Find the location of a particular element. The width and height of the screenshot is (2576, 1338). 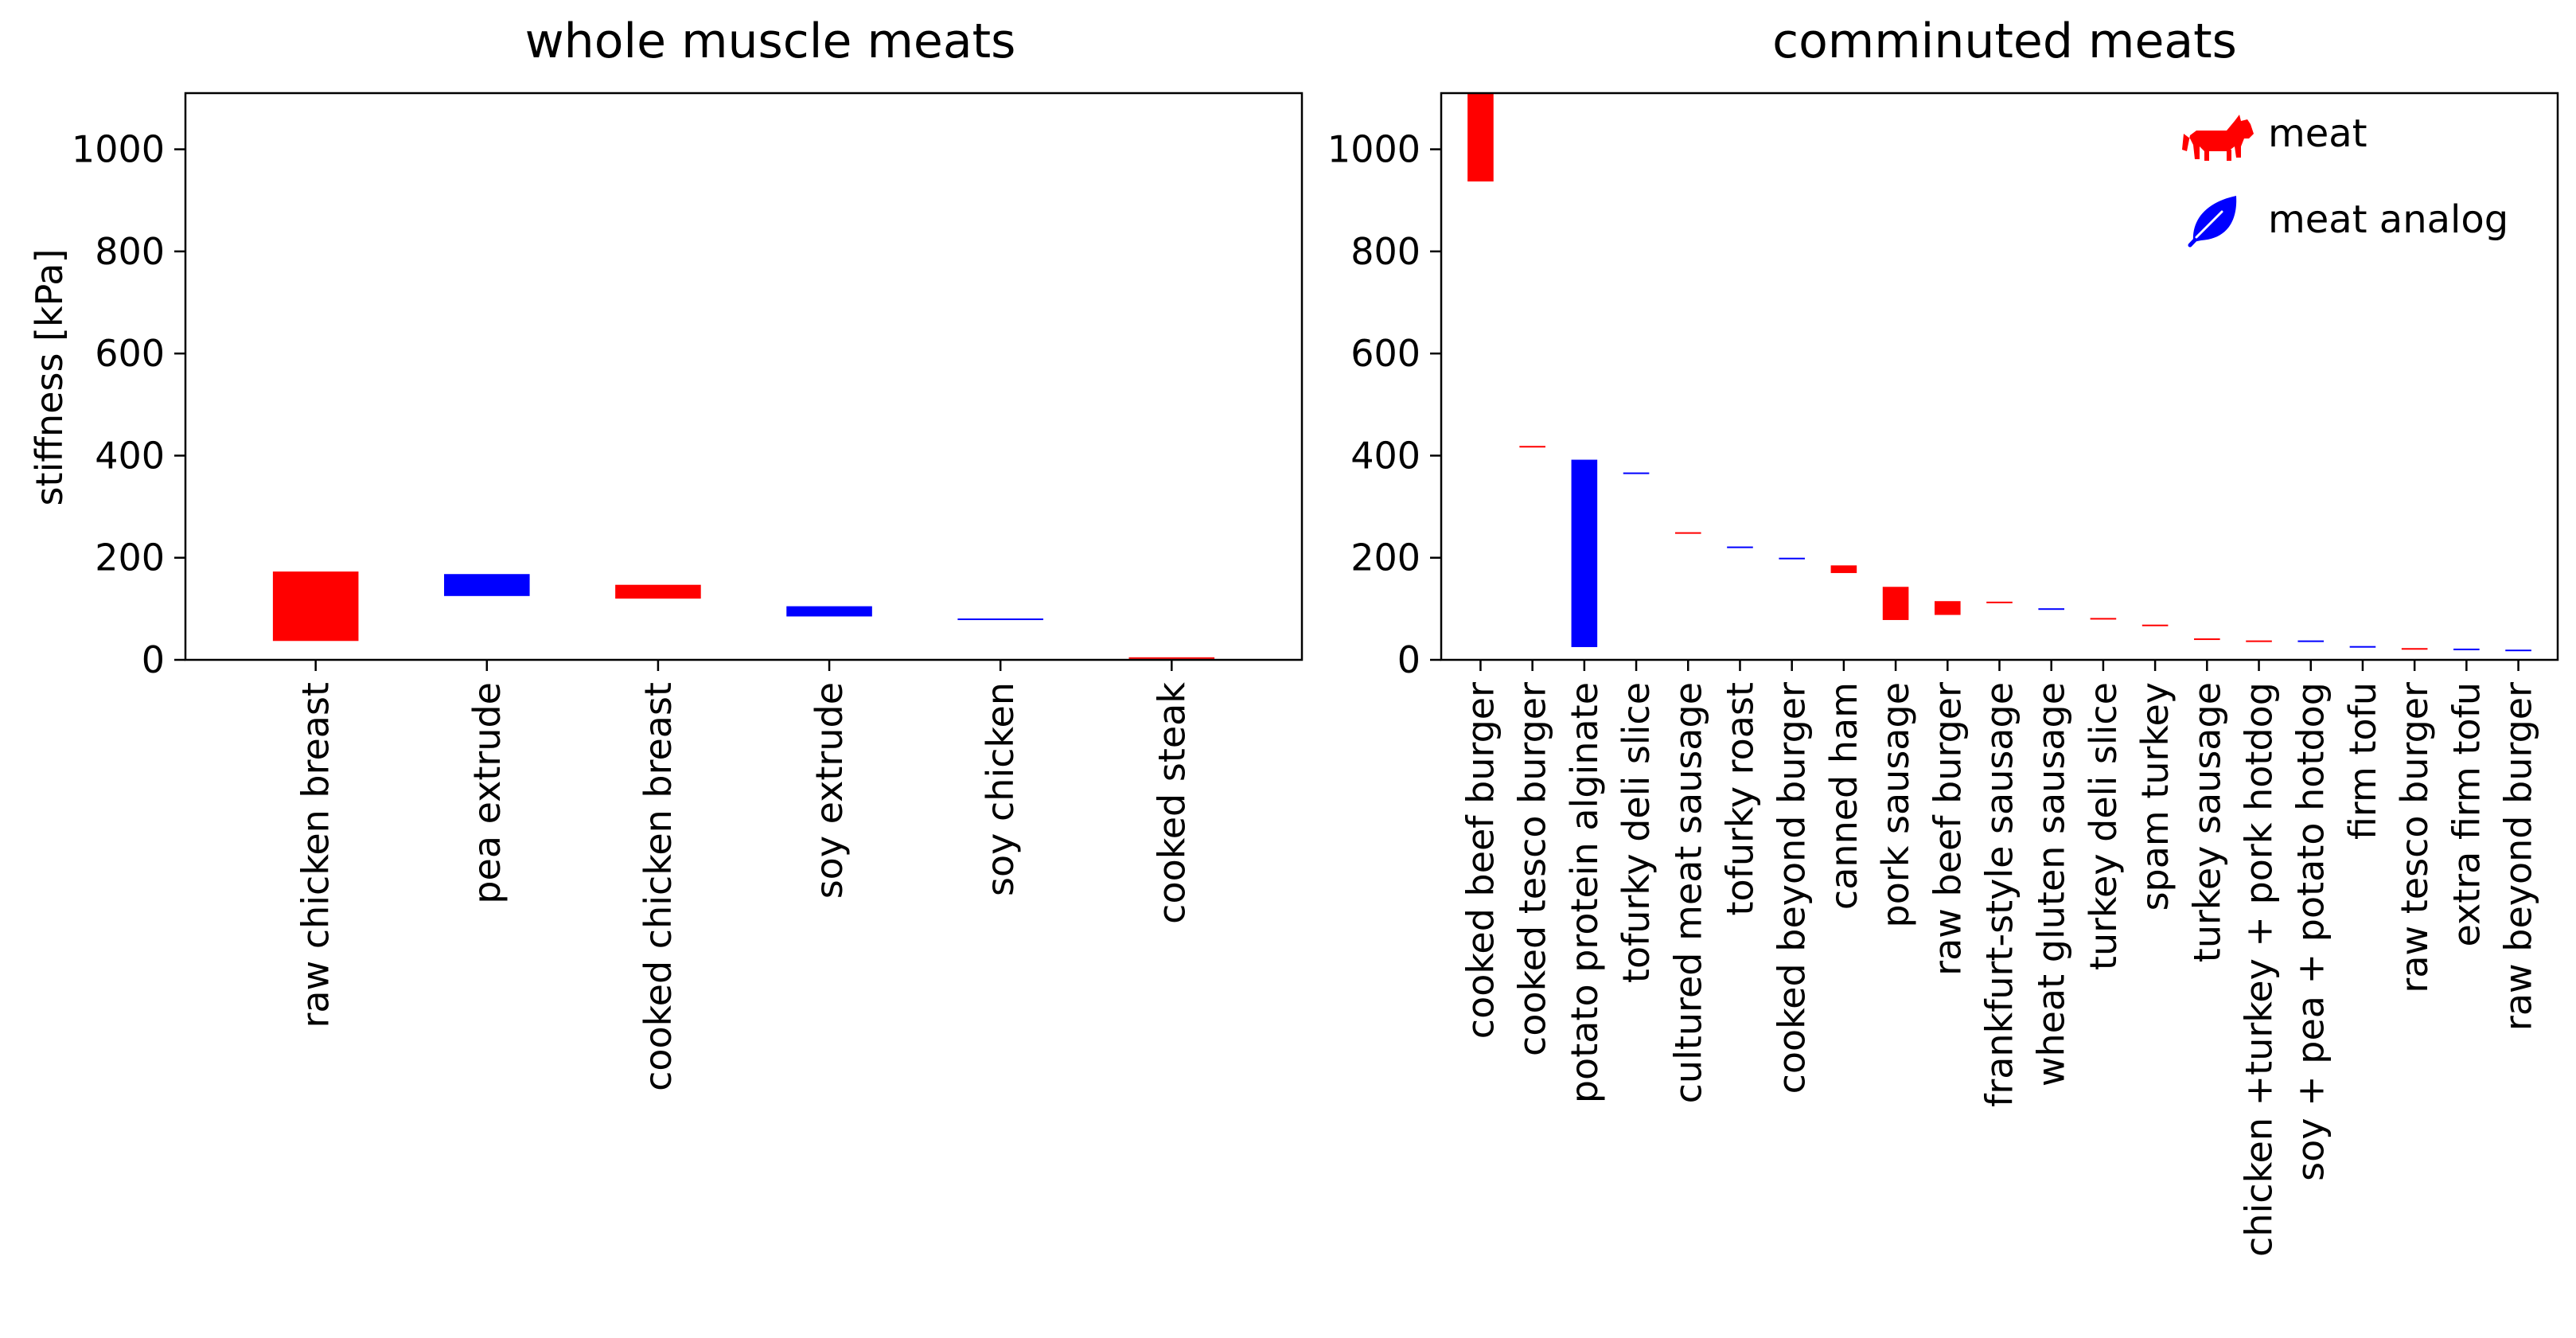

bar-chicken-turkey-pork-hotdog is located at coordinates (2259, 641).